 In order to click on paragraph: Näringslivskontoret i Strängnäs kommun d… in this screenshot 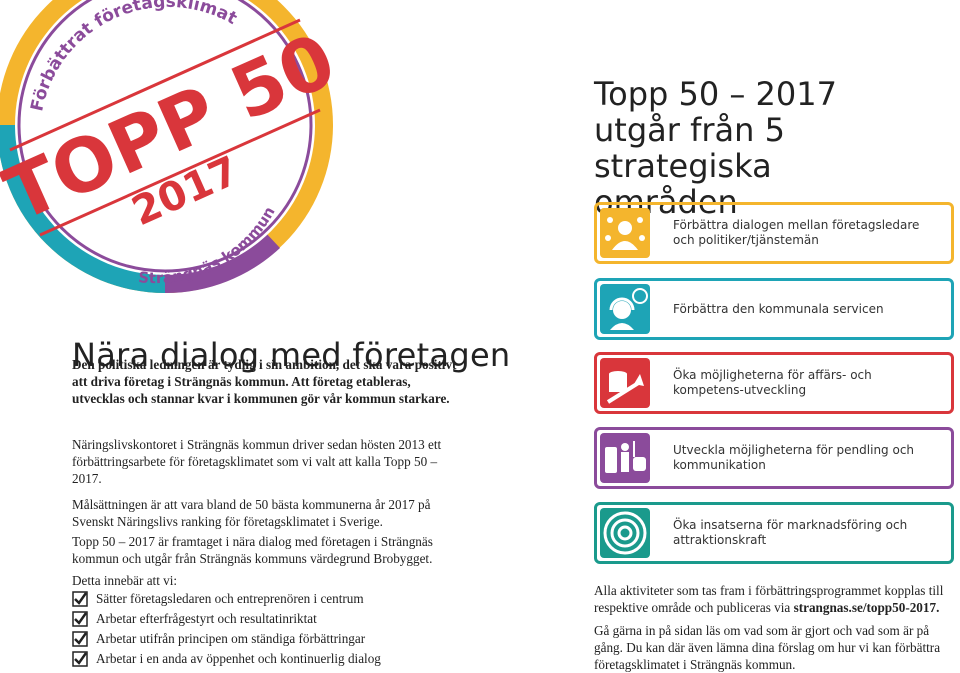, I will do `click(257, 461)`.